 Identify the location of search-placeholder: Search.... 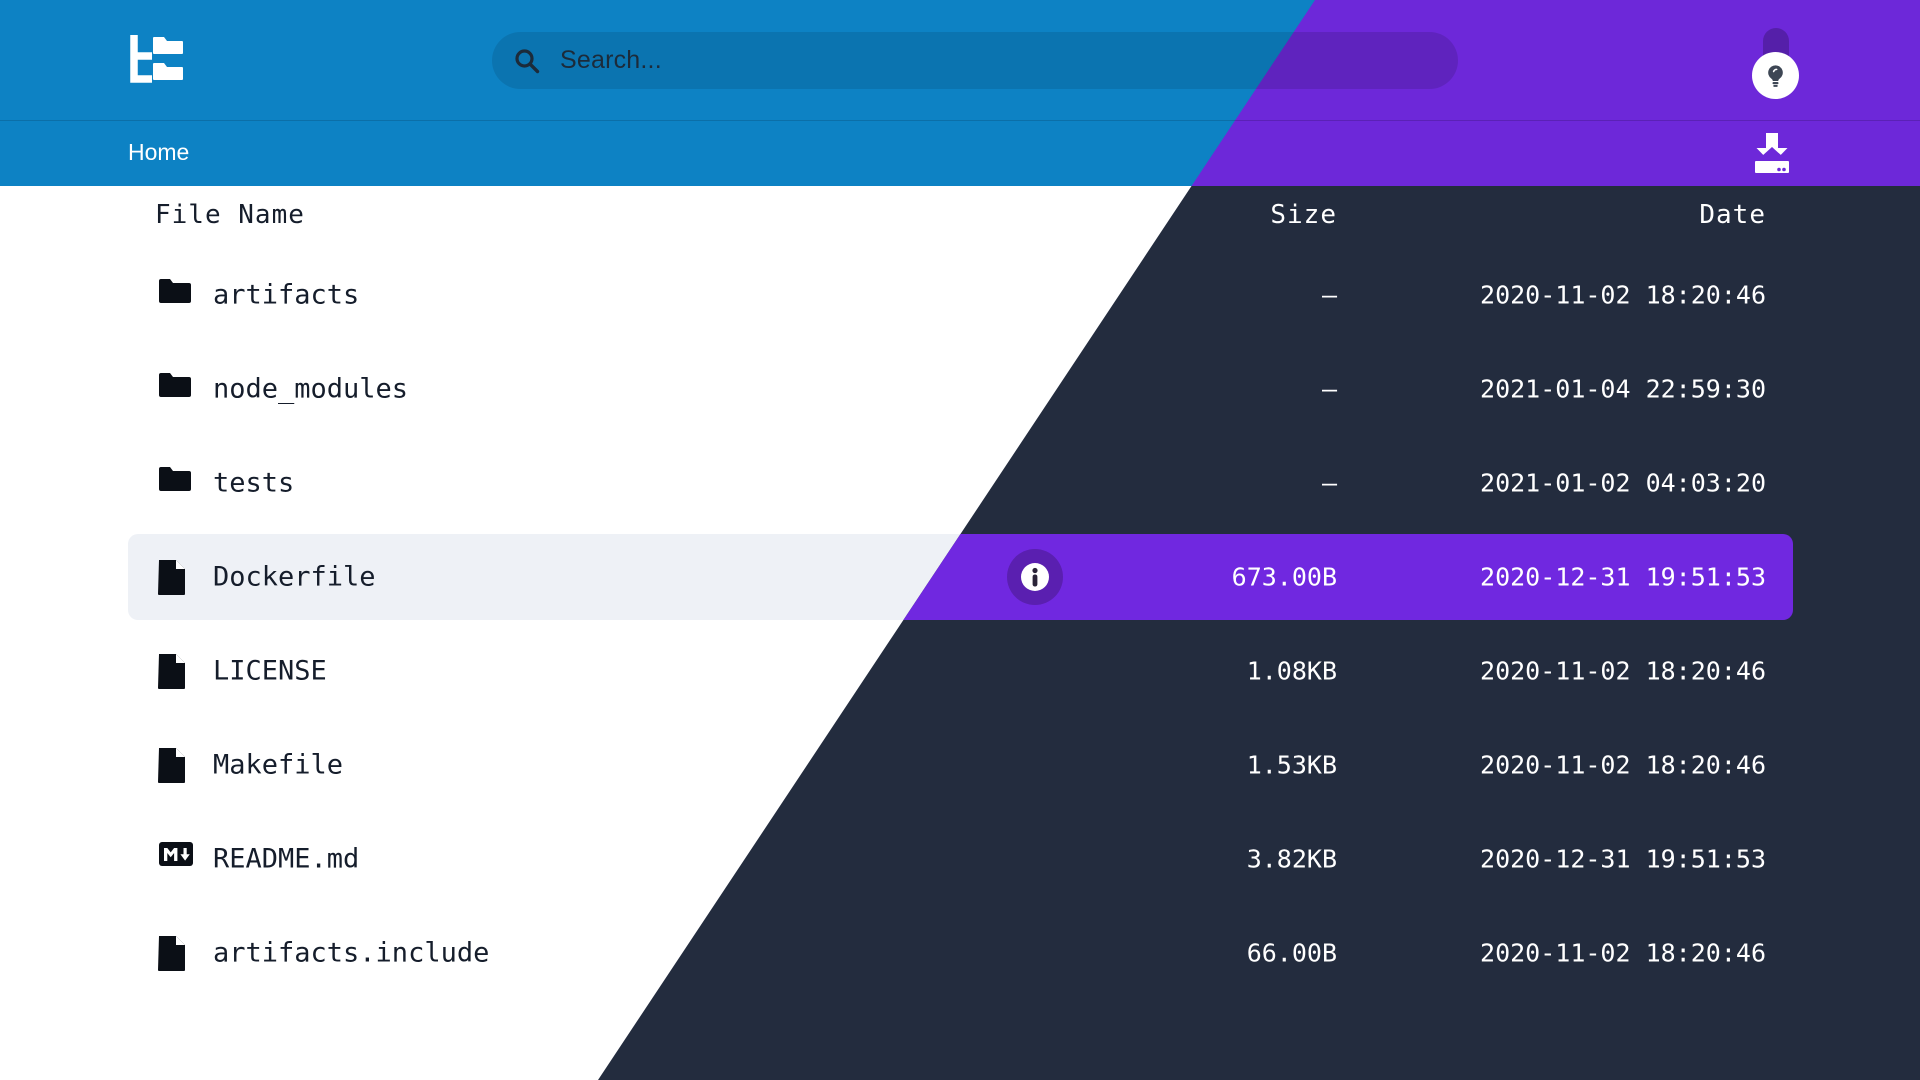
(611, 60).